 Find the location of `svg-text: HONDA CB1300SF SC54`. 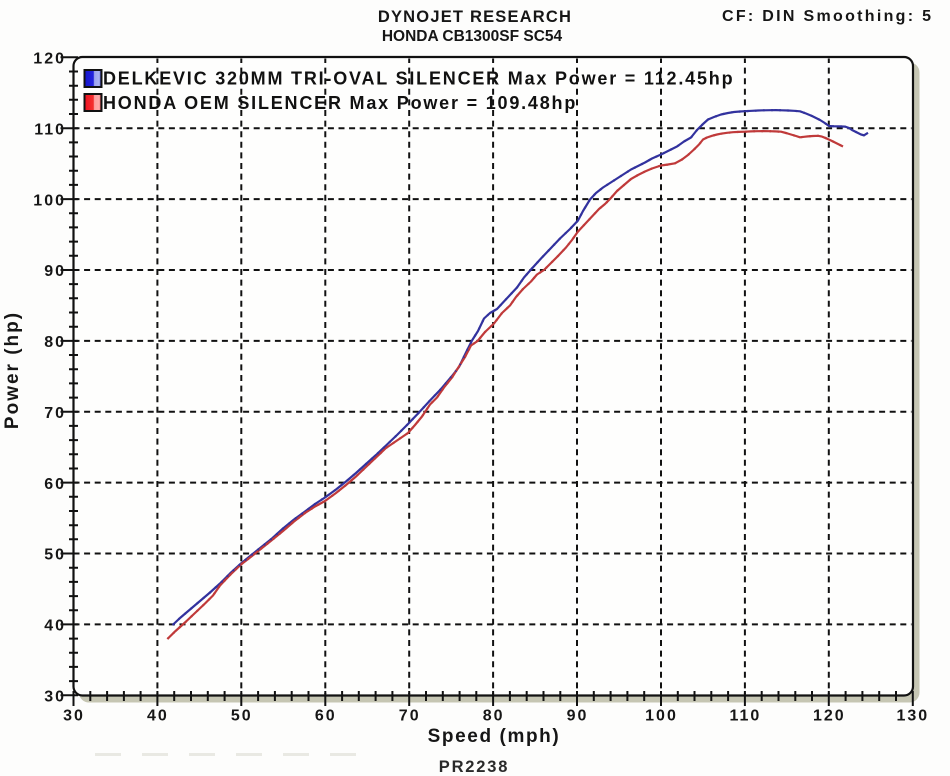

svg-text: HONDA CB1300SF SC54 is located at coordinates (472, 36).